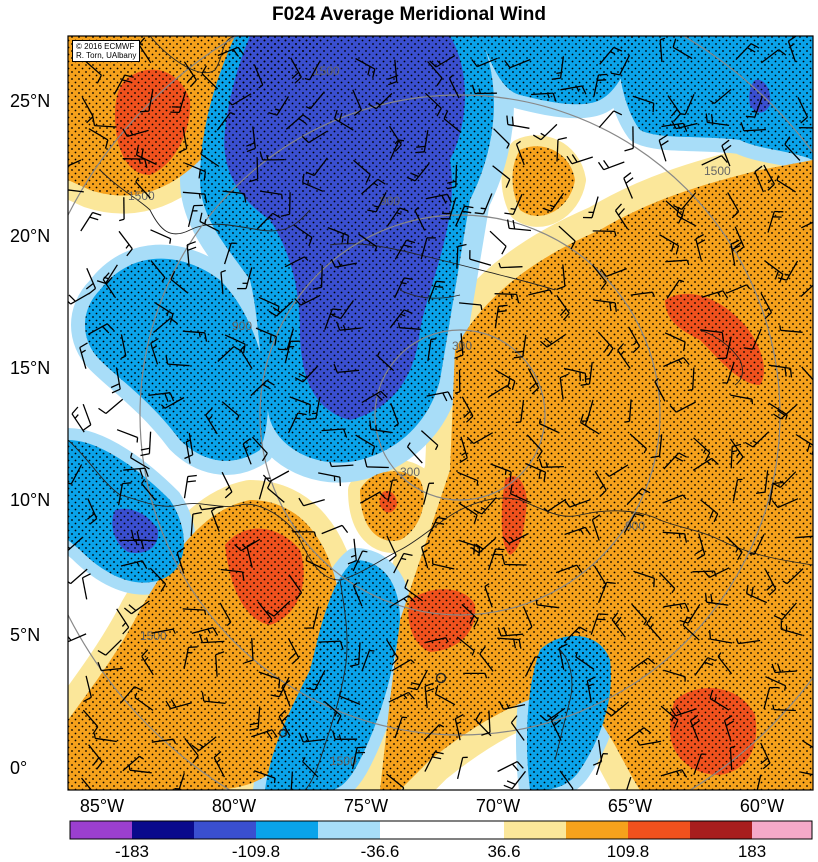 The image size is (818, 862). I want to click on colorbar-tick-label: 109.8, so click(628, 852).